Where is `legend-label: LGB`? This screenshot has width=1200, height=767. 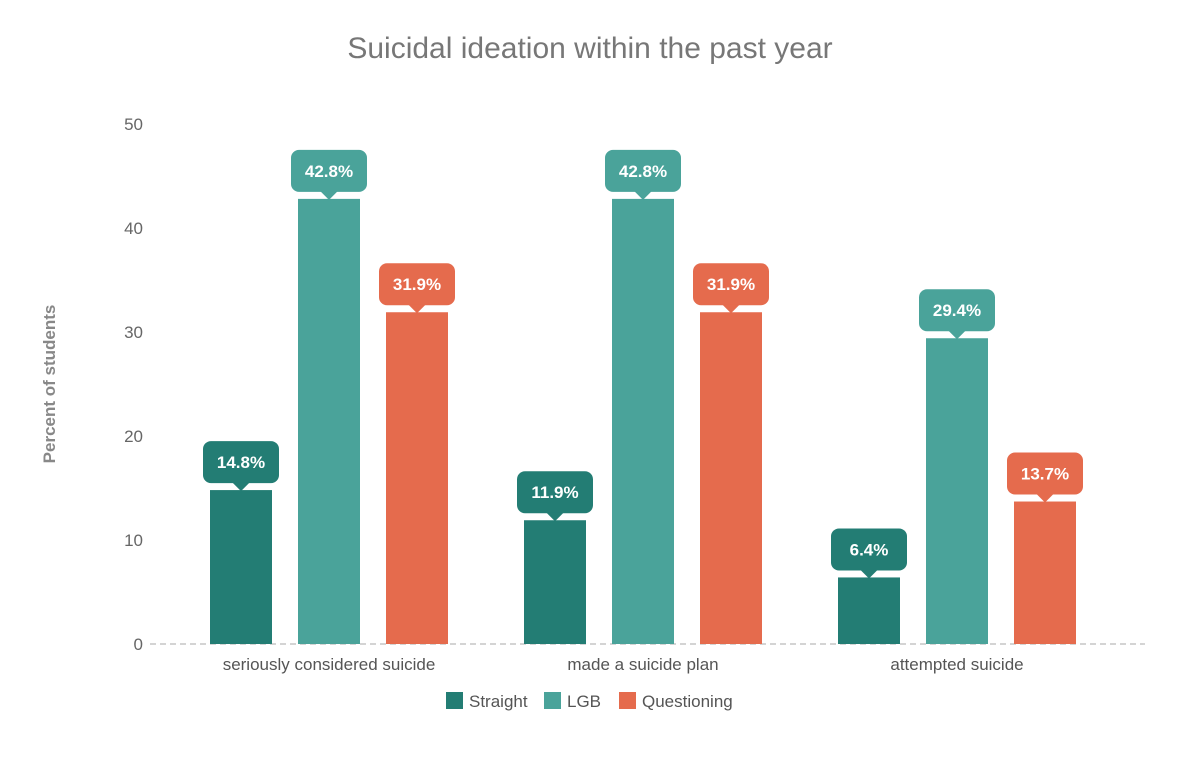
legend-label: LGB is located at coordinates (584, 701).